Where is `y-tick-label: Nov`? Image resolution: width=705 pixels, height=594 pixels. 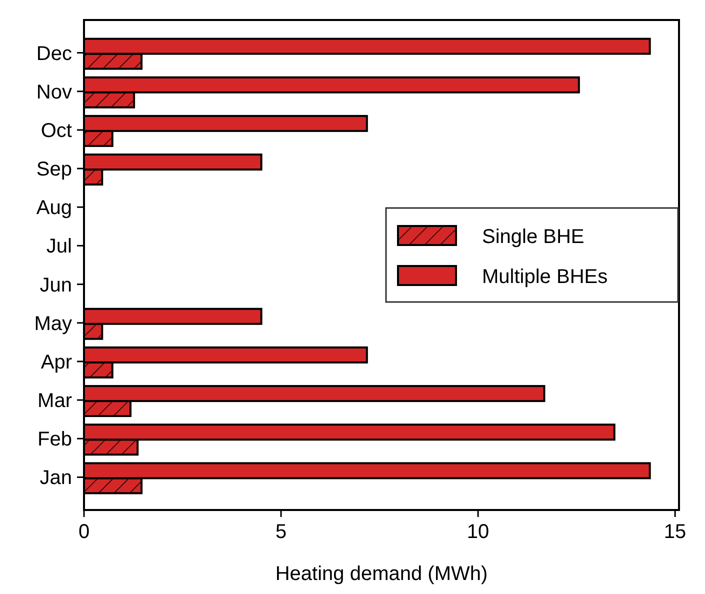
y-tick-label: Nov is located at coordinates (54, 92).